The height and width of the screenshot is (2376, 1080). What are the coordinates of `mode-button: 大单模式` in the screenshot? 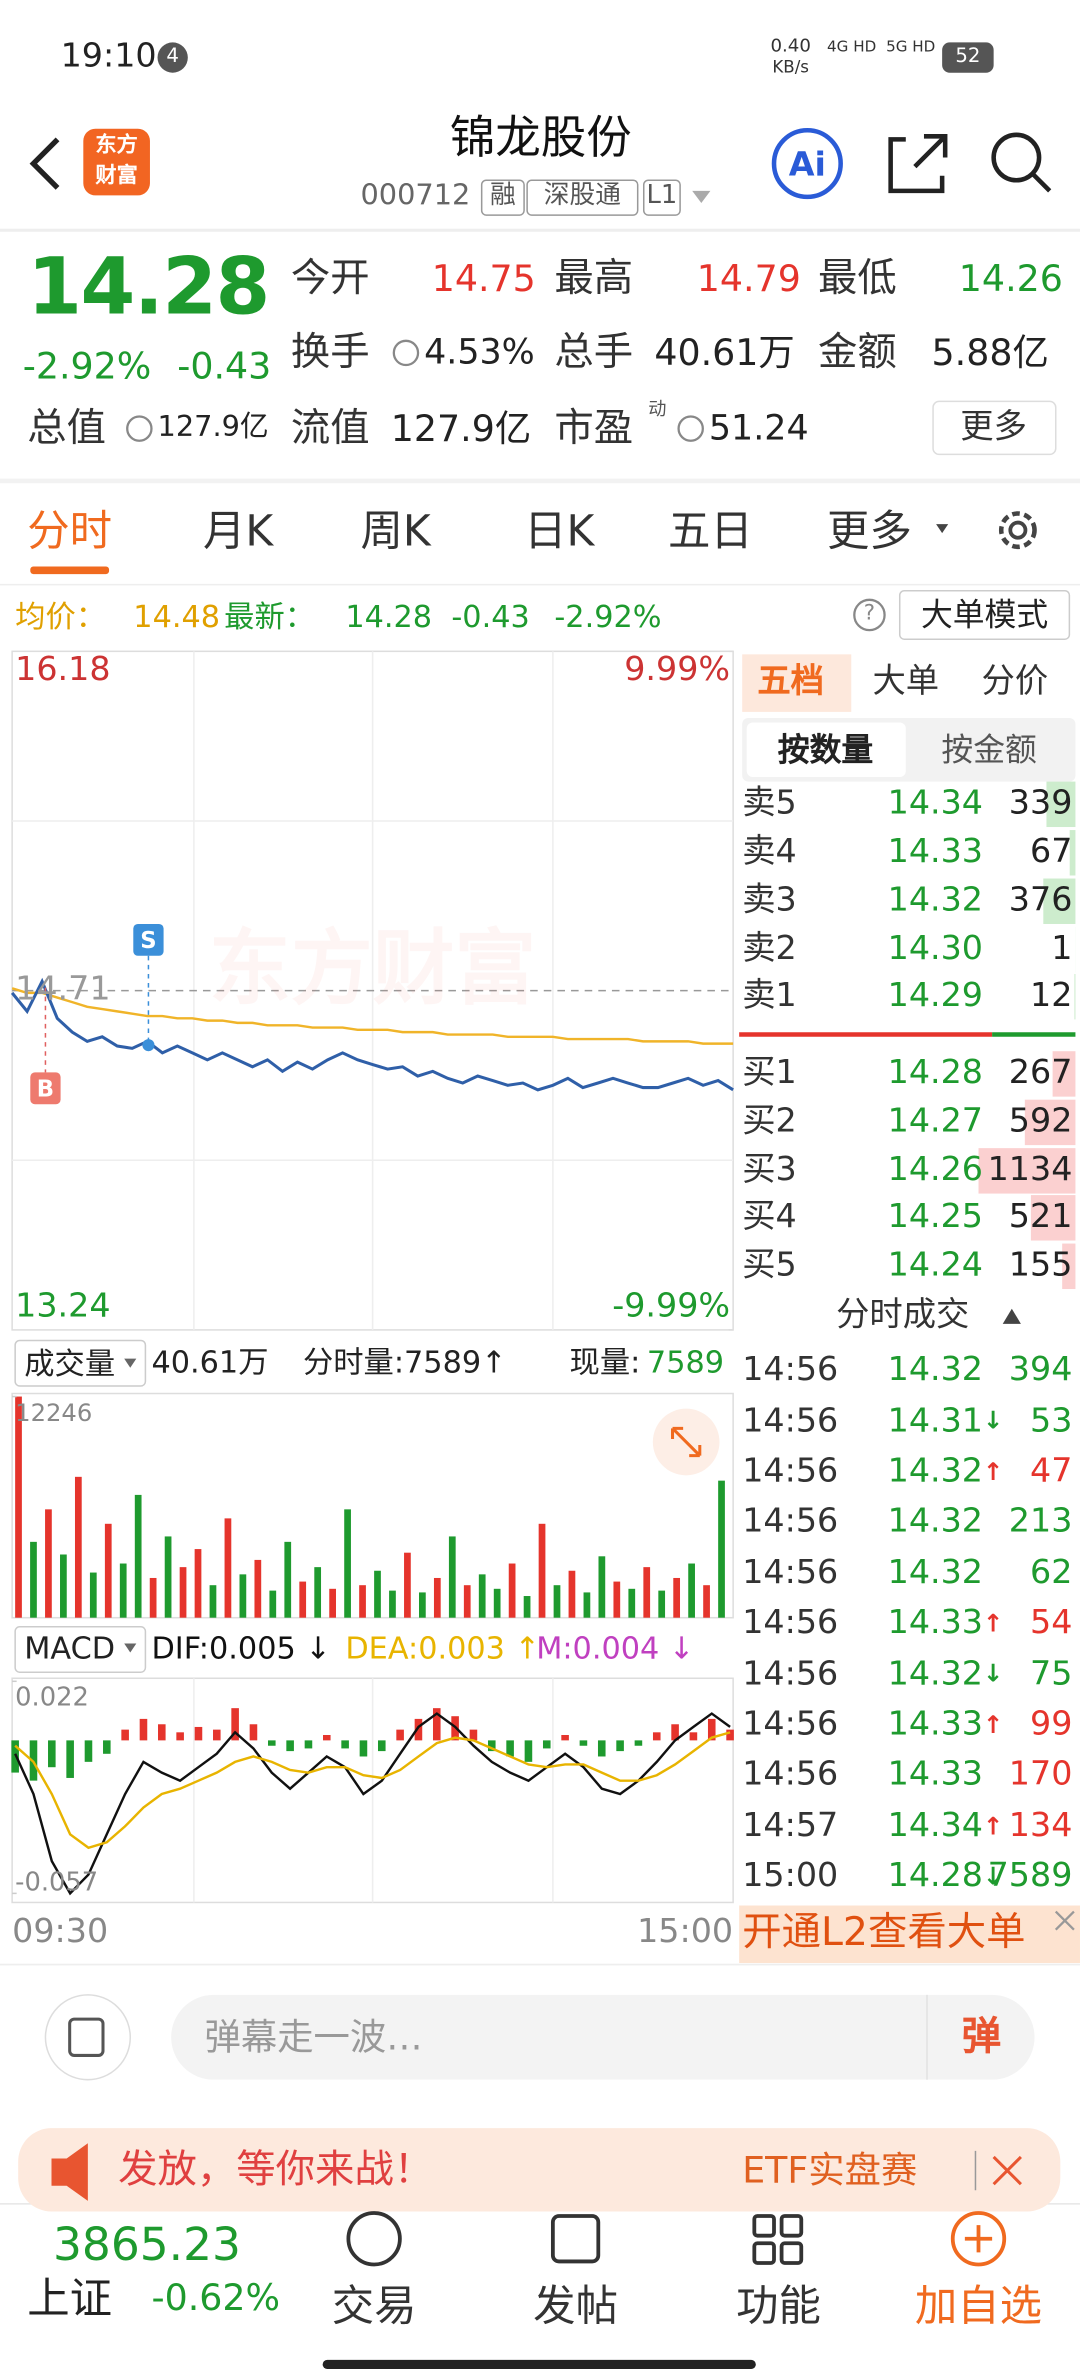 It's located at (984, 614).